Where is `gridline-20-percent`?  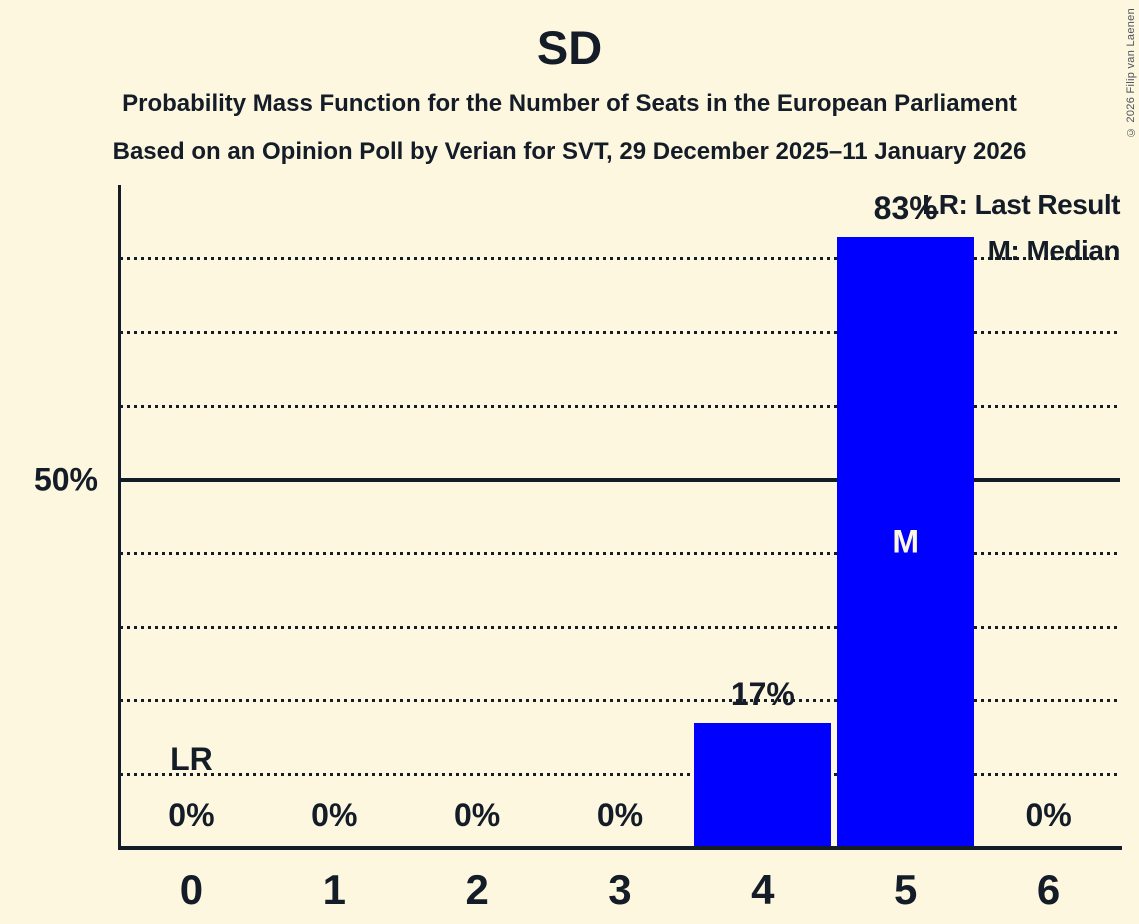
gridline-20-percent is located at coordinates (620, 701).